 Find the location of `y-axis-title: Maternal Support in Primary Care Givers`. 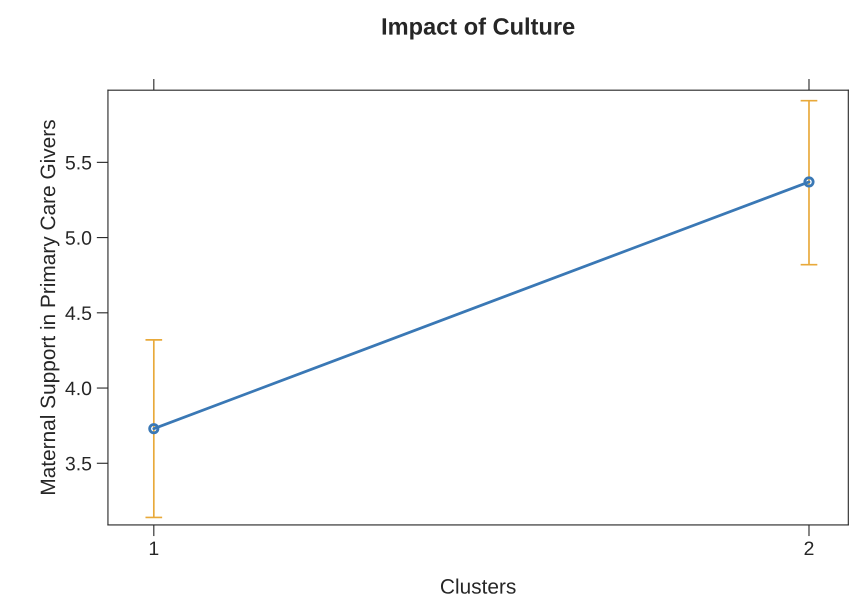

y-axis-title: Maternal Support in Primary Care Givers is located at coordinates (50, 307).